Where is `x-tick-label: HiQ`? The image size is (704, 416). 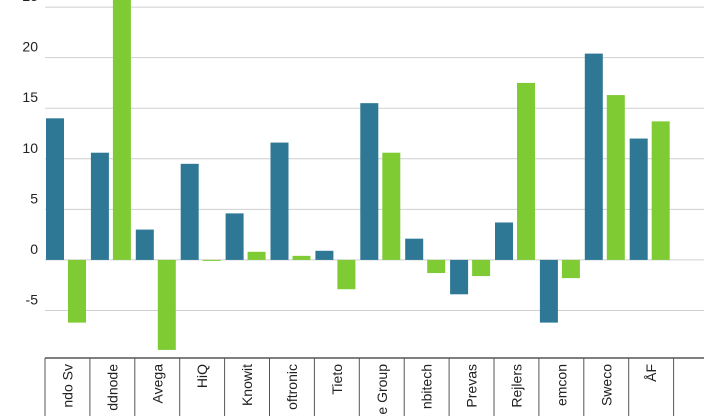
x-tick-label: HiQ is located at coordinates (202, 376).